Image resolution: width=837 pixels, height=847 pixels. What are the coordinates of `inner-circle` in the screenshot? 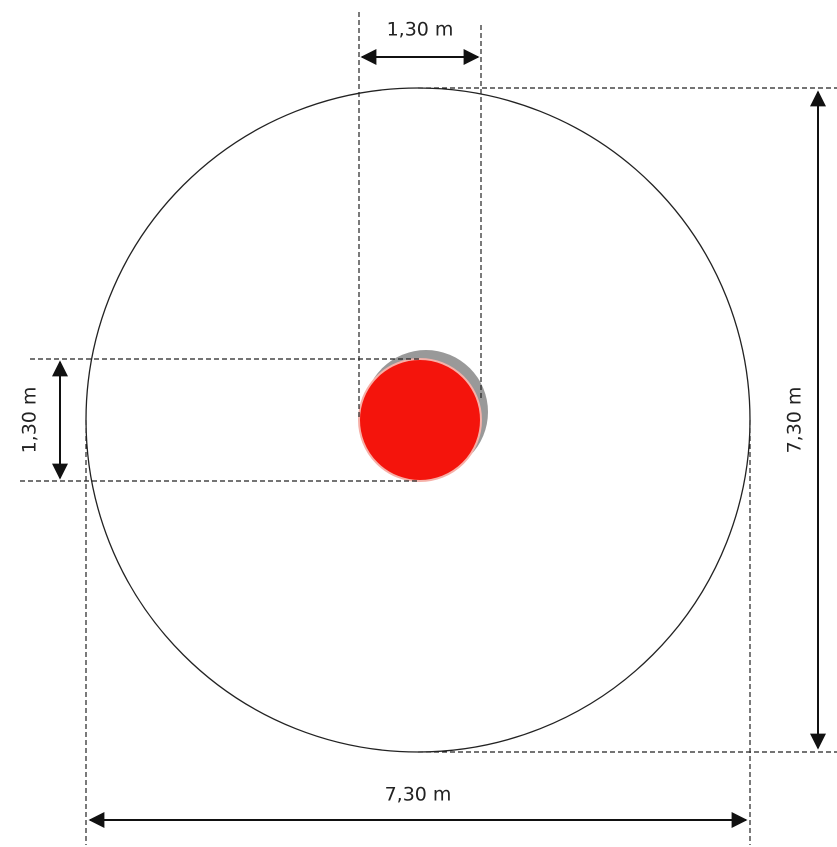 It's located at (420, 420).